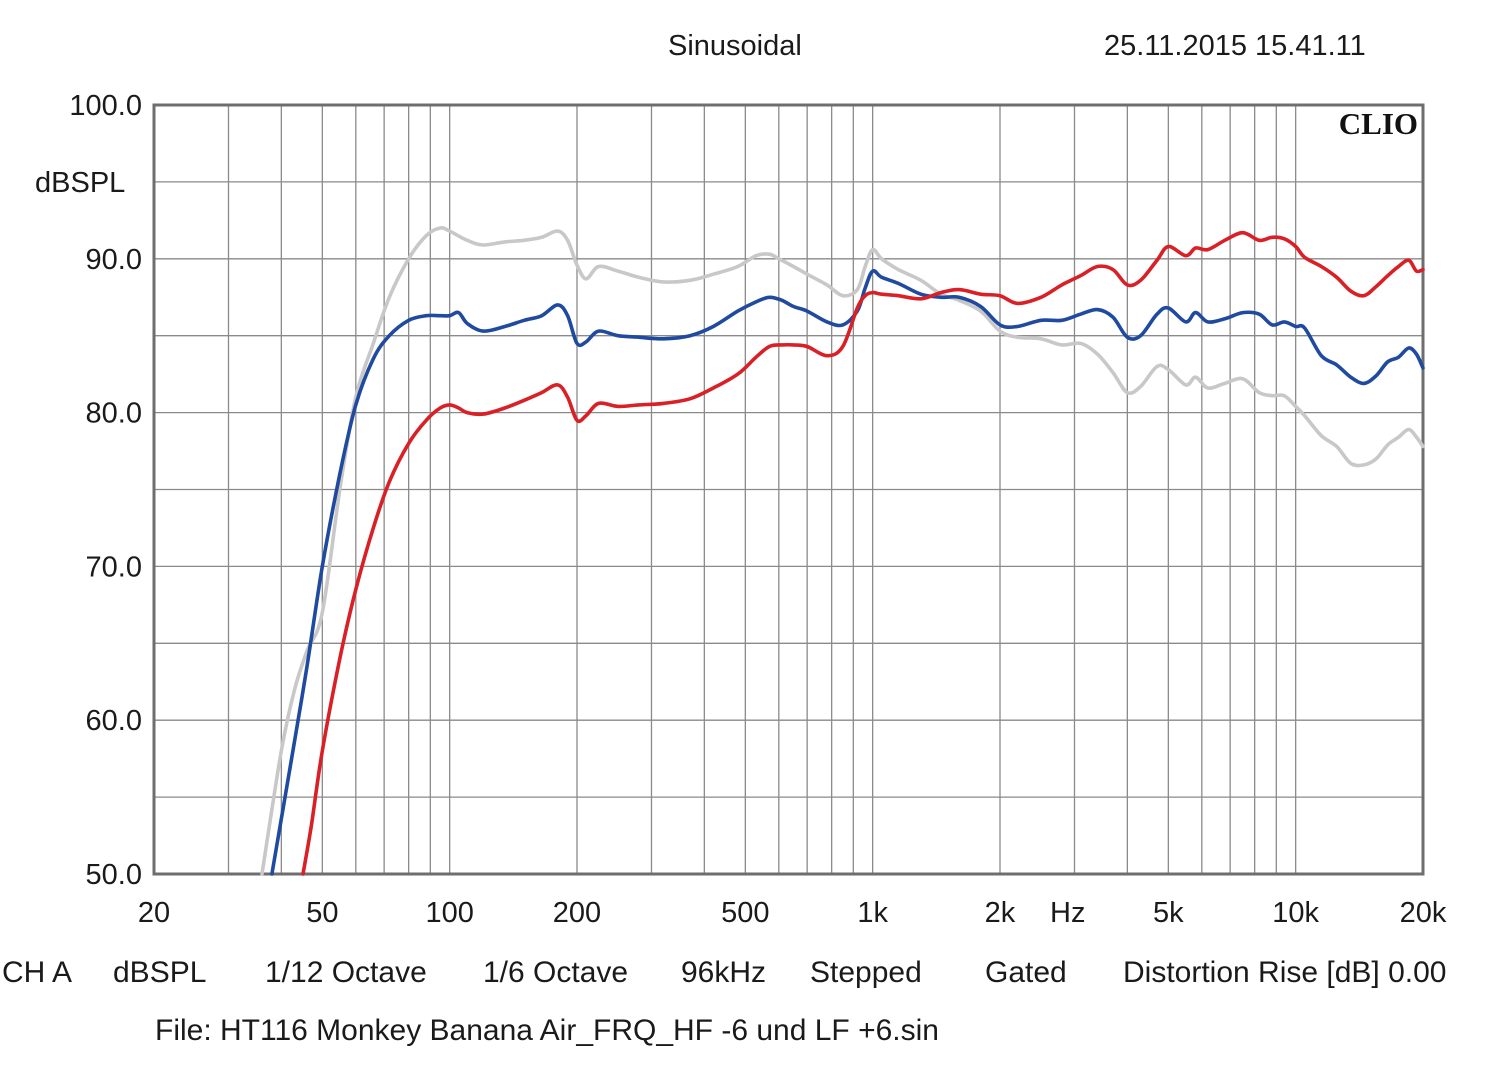 The height and width of the screenshot is (1074, 1500). Describe the element at coordinates (735, 46) in the screenshot. I see `measurement-mode-label: Sinusoidal` at that location.